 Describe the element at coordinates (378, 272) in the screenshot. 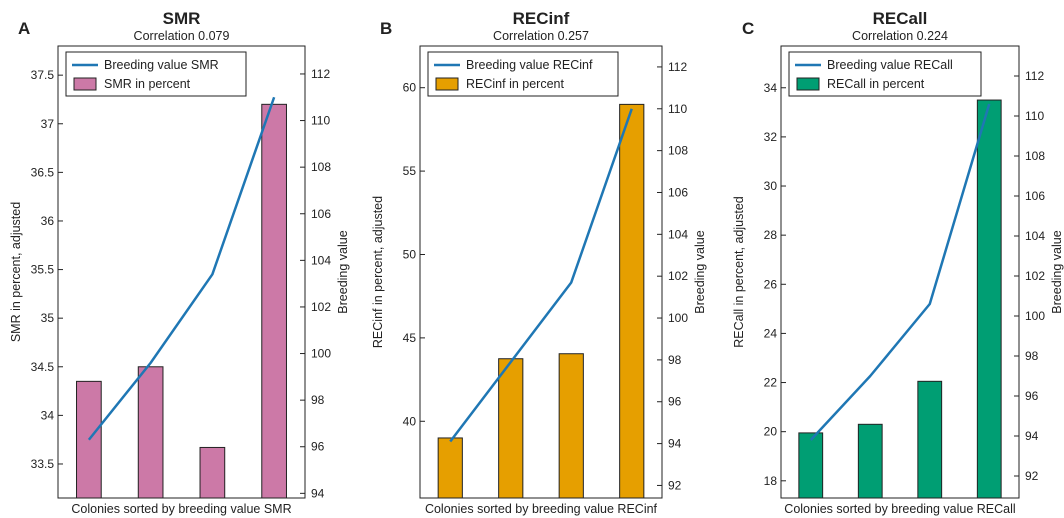

I see `y-axis-label: RECinf in percent, adjusted` at that location.